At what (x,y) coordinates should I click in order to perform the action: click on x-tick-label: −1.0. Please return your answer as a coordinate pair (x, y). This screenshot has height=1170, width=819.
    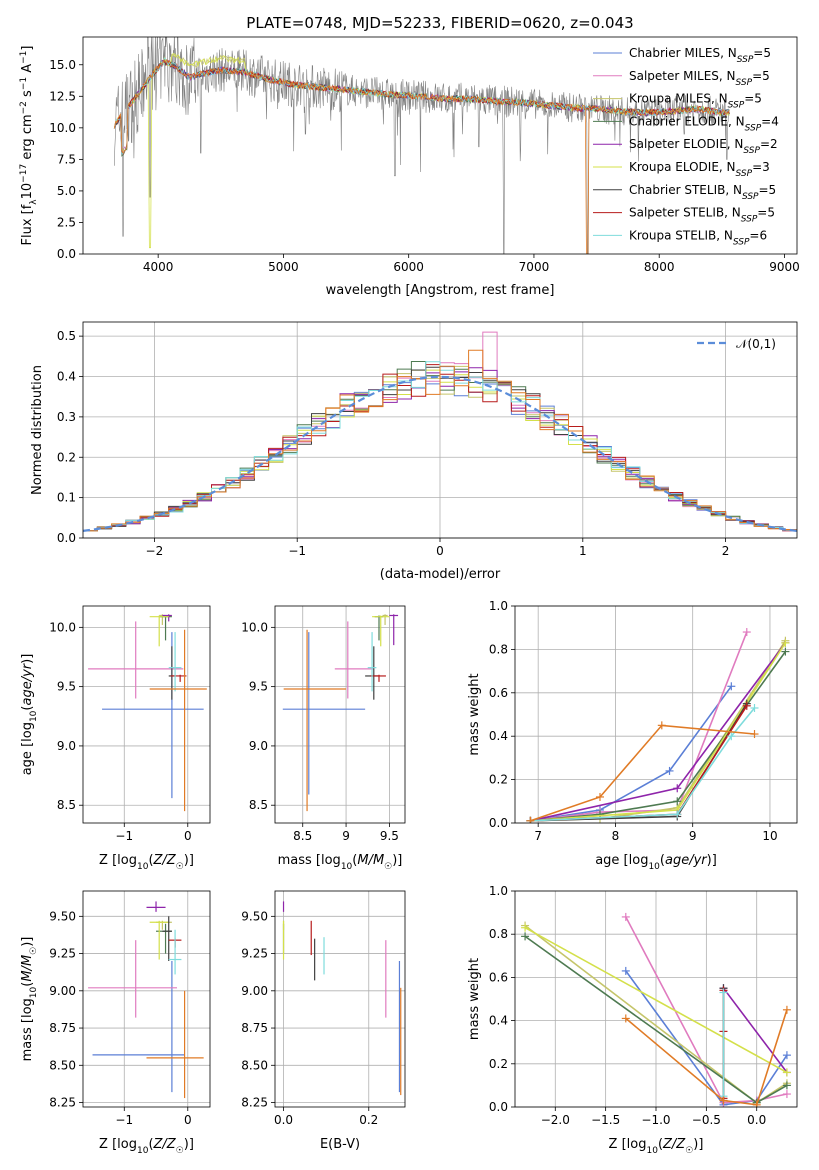
    Looking at the image, I should click on (655, 1120).